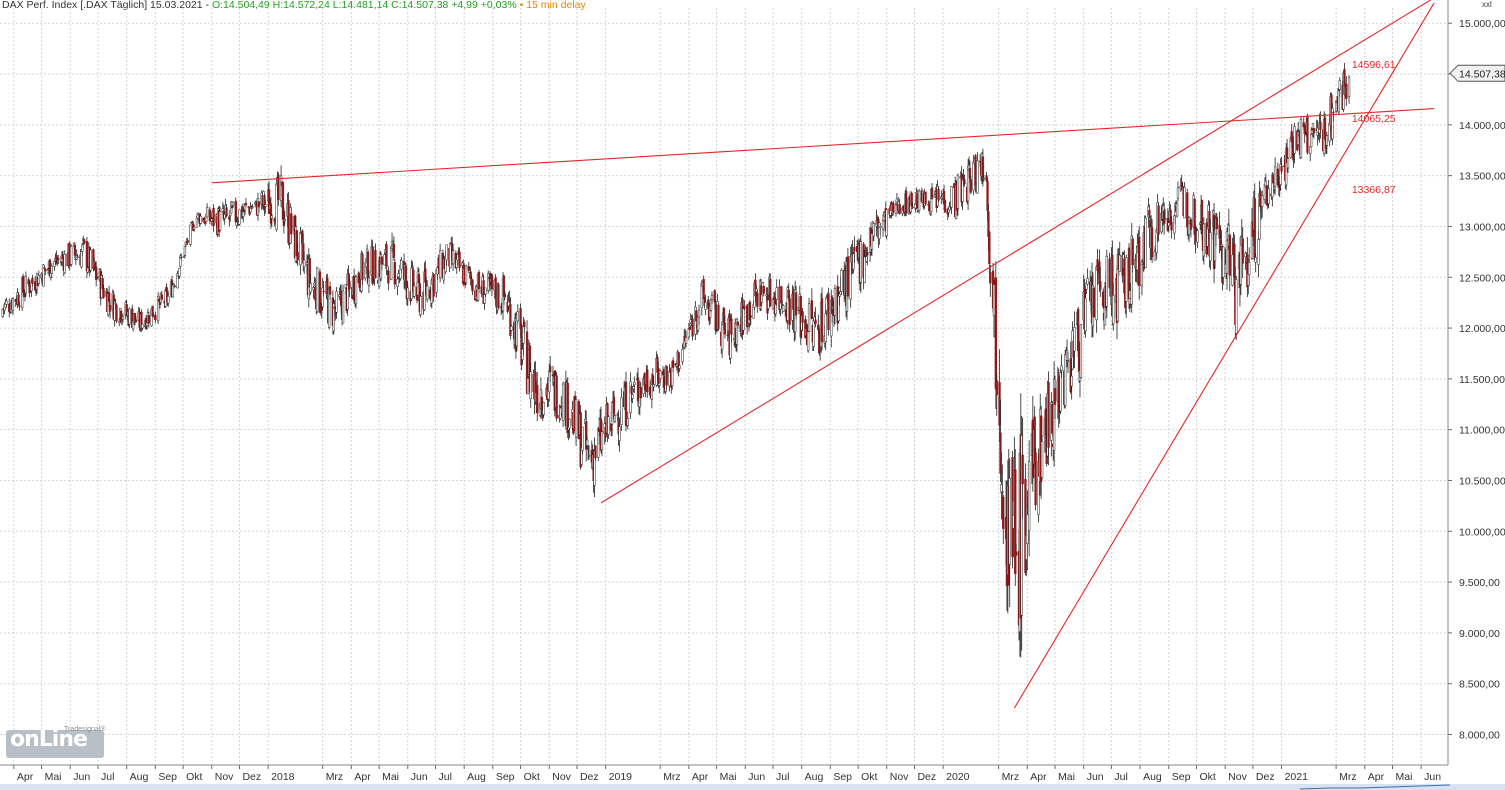  What do you see at coordinates (782, 777) in the screenshot?
I see `x-tick-label: Jul` at bounding box center [782, 777].